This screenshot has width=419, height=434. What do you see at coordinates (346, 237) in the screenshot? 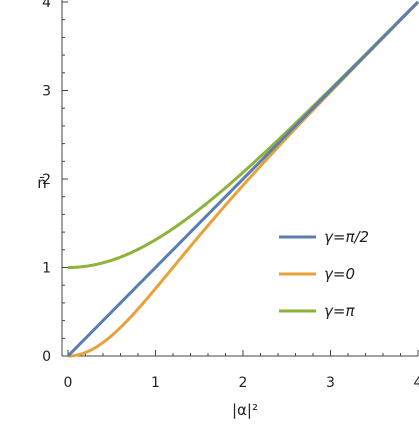
I see `legend-label: γ=π/2` at bounding box center [346, 237].